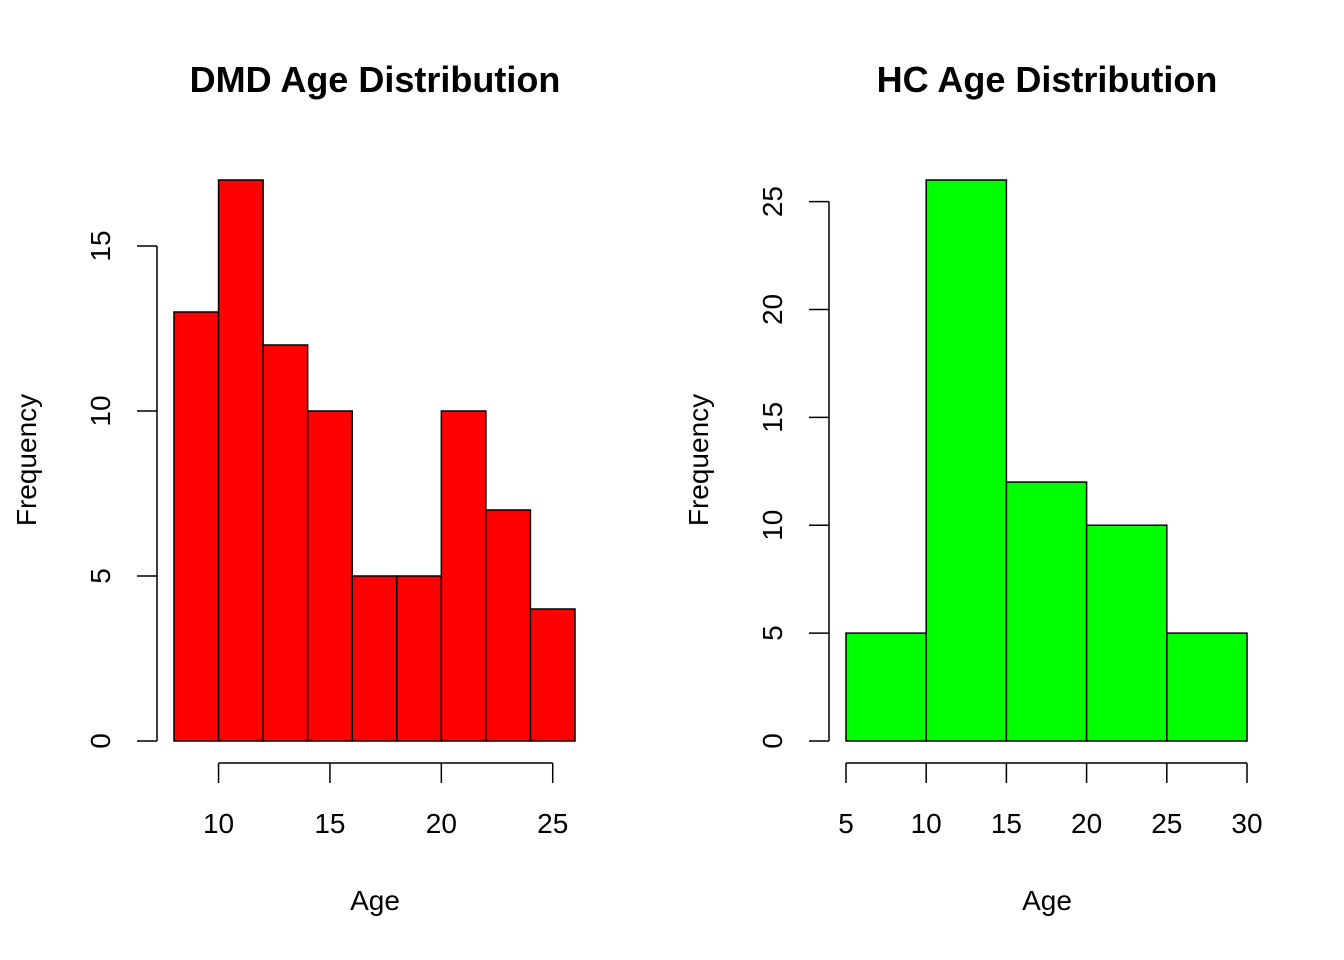 This screenshot has width=1344, height=960. I want to click on hc-x-tick-label-25: 25, so click(1166, 823).